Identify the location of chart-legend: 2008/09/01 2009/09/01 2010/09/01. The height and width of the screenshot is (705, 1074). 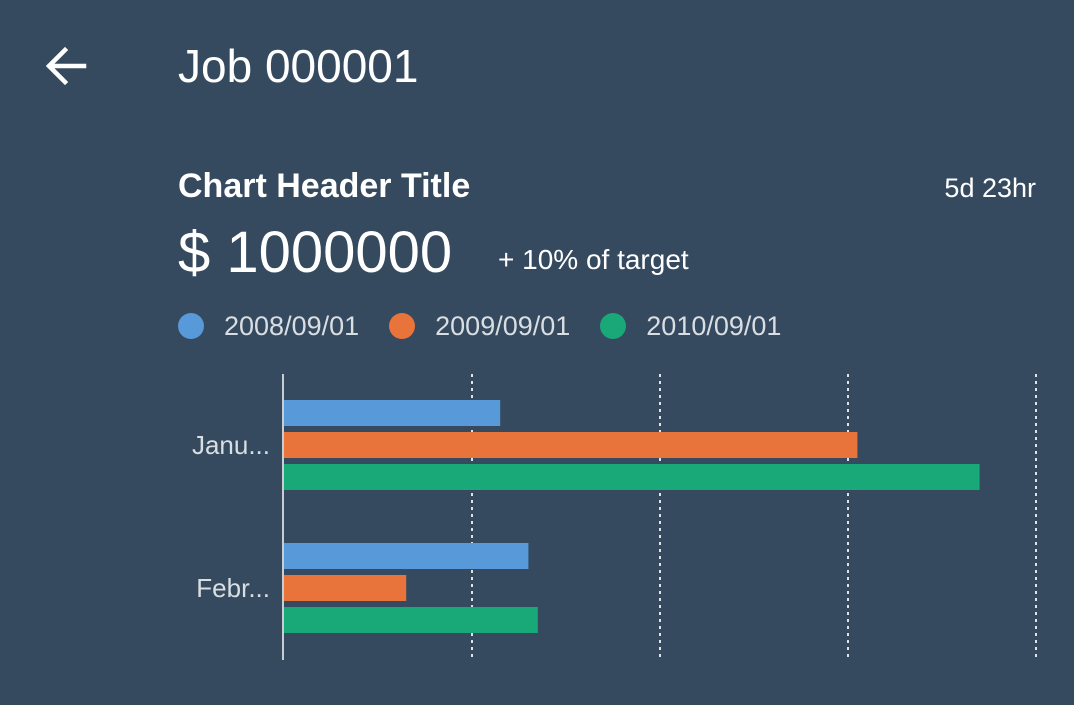
(494, 326).